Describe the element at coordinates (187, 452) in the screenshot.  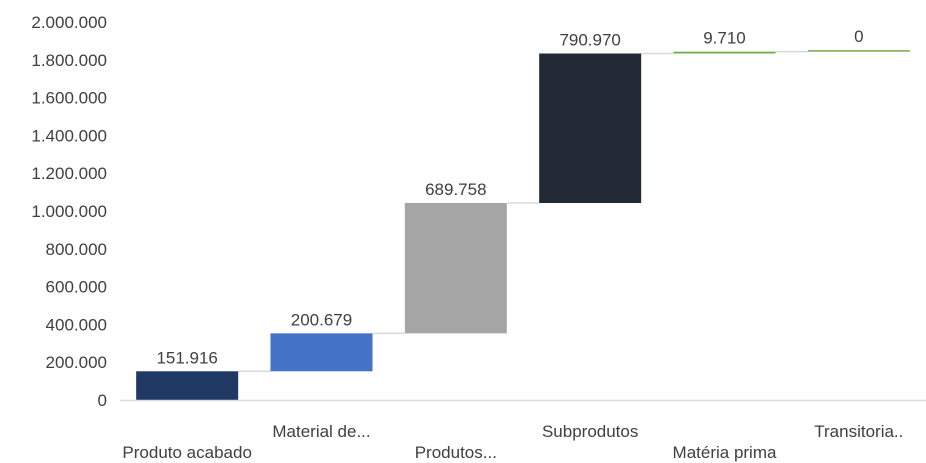
I see `x-category-label: Produto acabado` at that location.